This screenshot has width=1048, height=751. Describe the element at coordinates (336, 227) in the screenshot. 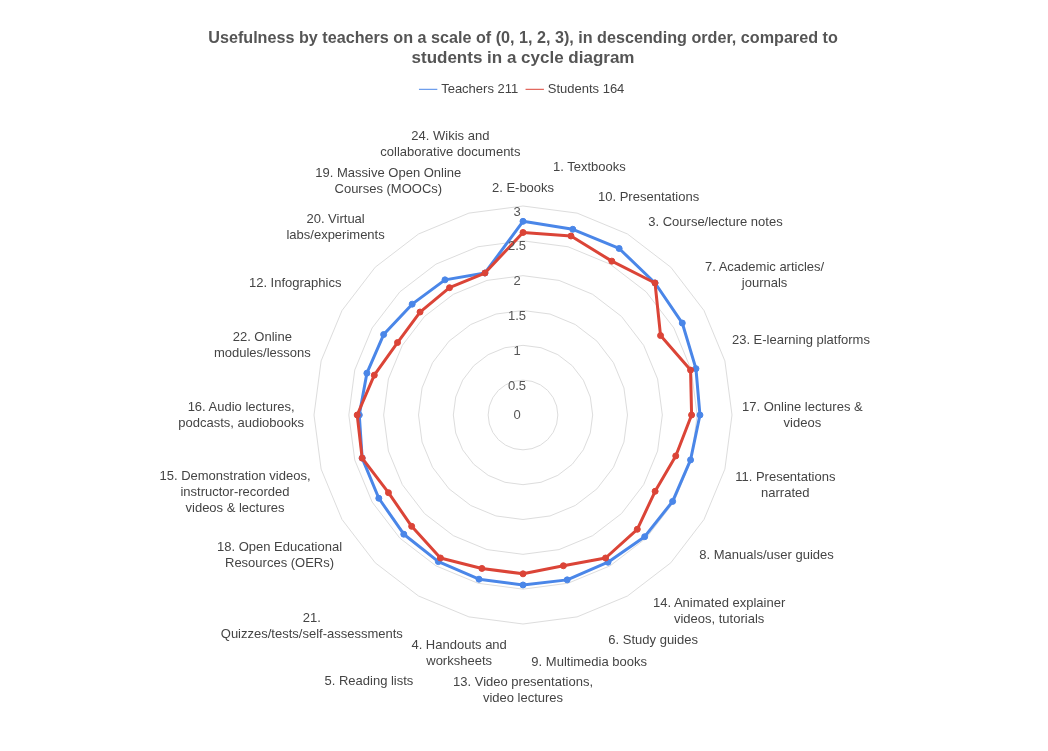

I see `spoke-label: 20. Virtual labs/experiments` at that location.